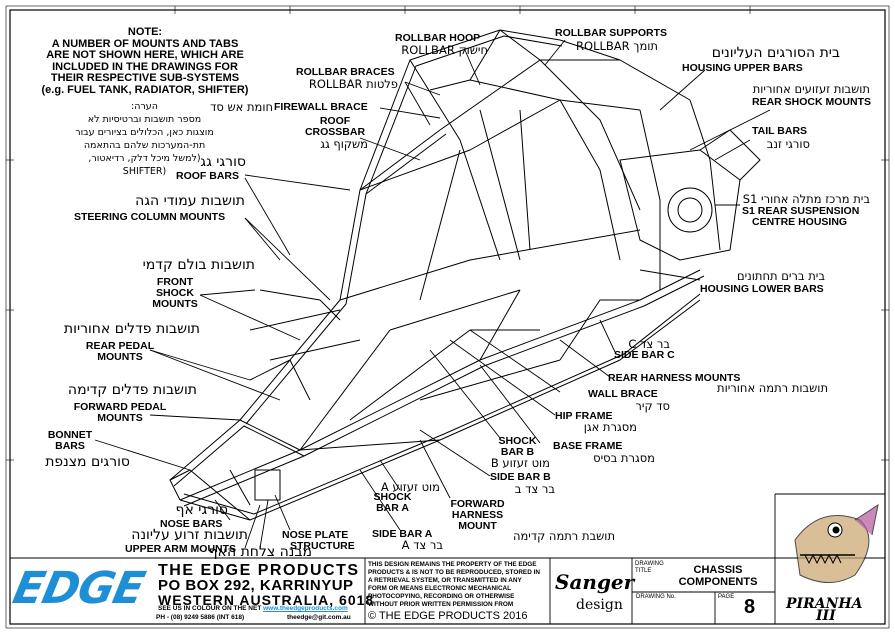 The width and height of the screenshot is (895, 634). I want to click on label-forward-harness-2: HARNESS, so click(477, 515).